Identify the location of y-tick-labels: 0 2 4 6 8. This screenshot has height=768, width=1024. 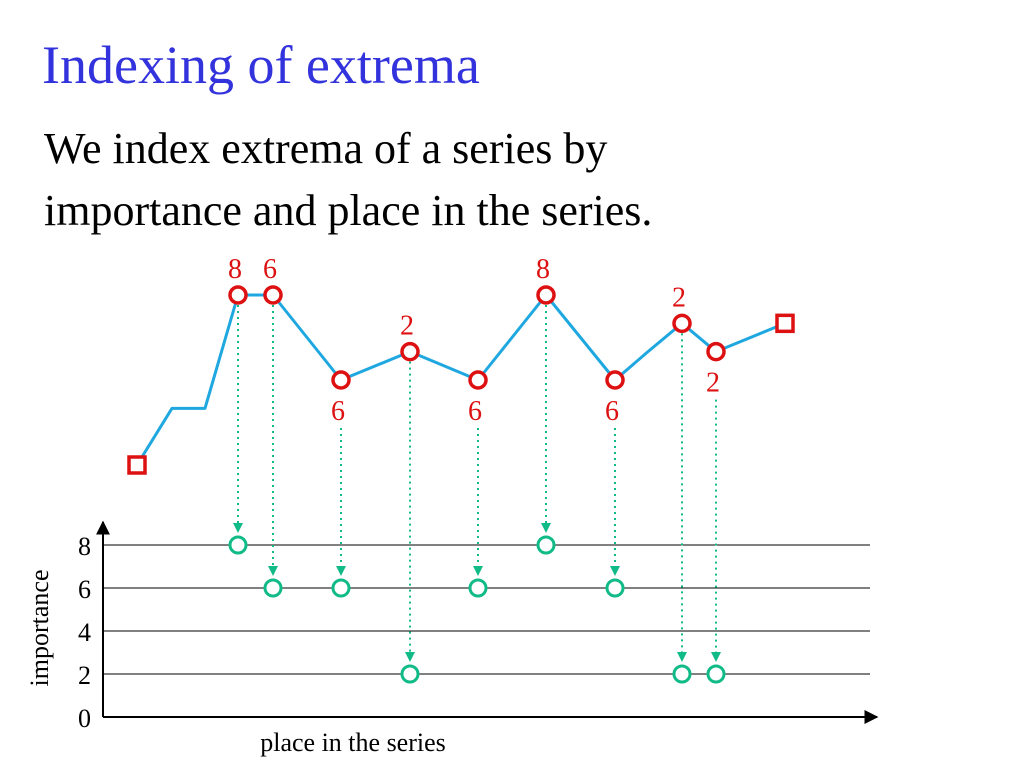
(84, 632).